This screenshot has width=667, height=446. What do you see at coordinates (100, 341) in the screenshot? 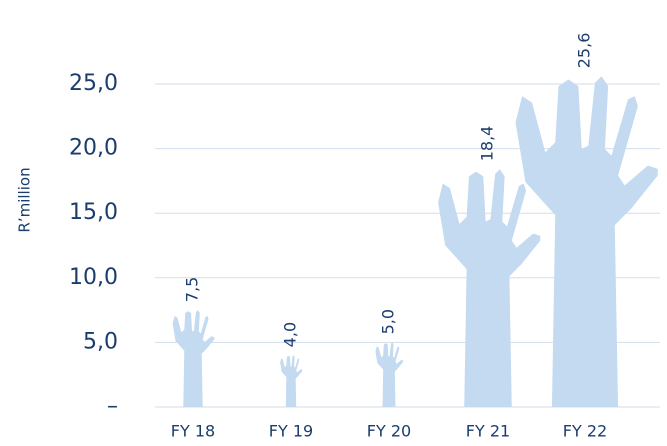
I see `y-tick-label: 5,0` at bounding box center [100, 341].